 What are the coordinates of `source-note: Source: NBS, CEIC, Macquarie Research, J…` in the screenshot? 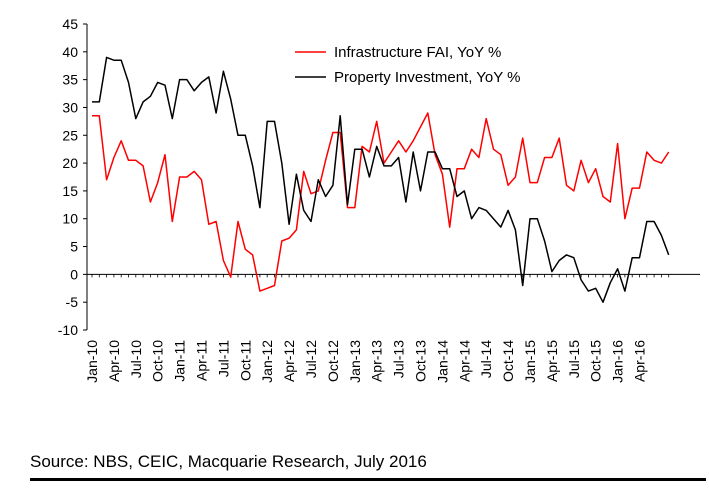 It's located at (228, 461).